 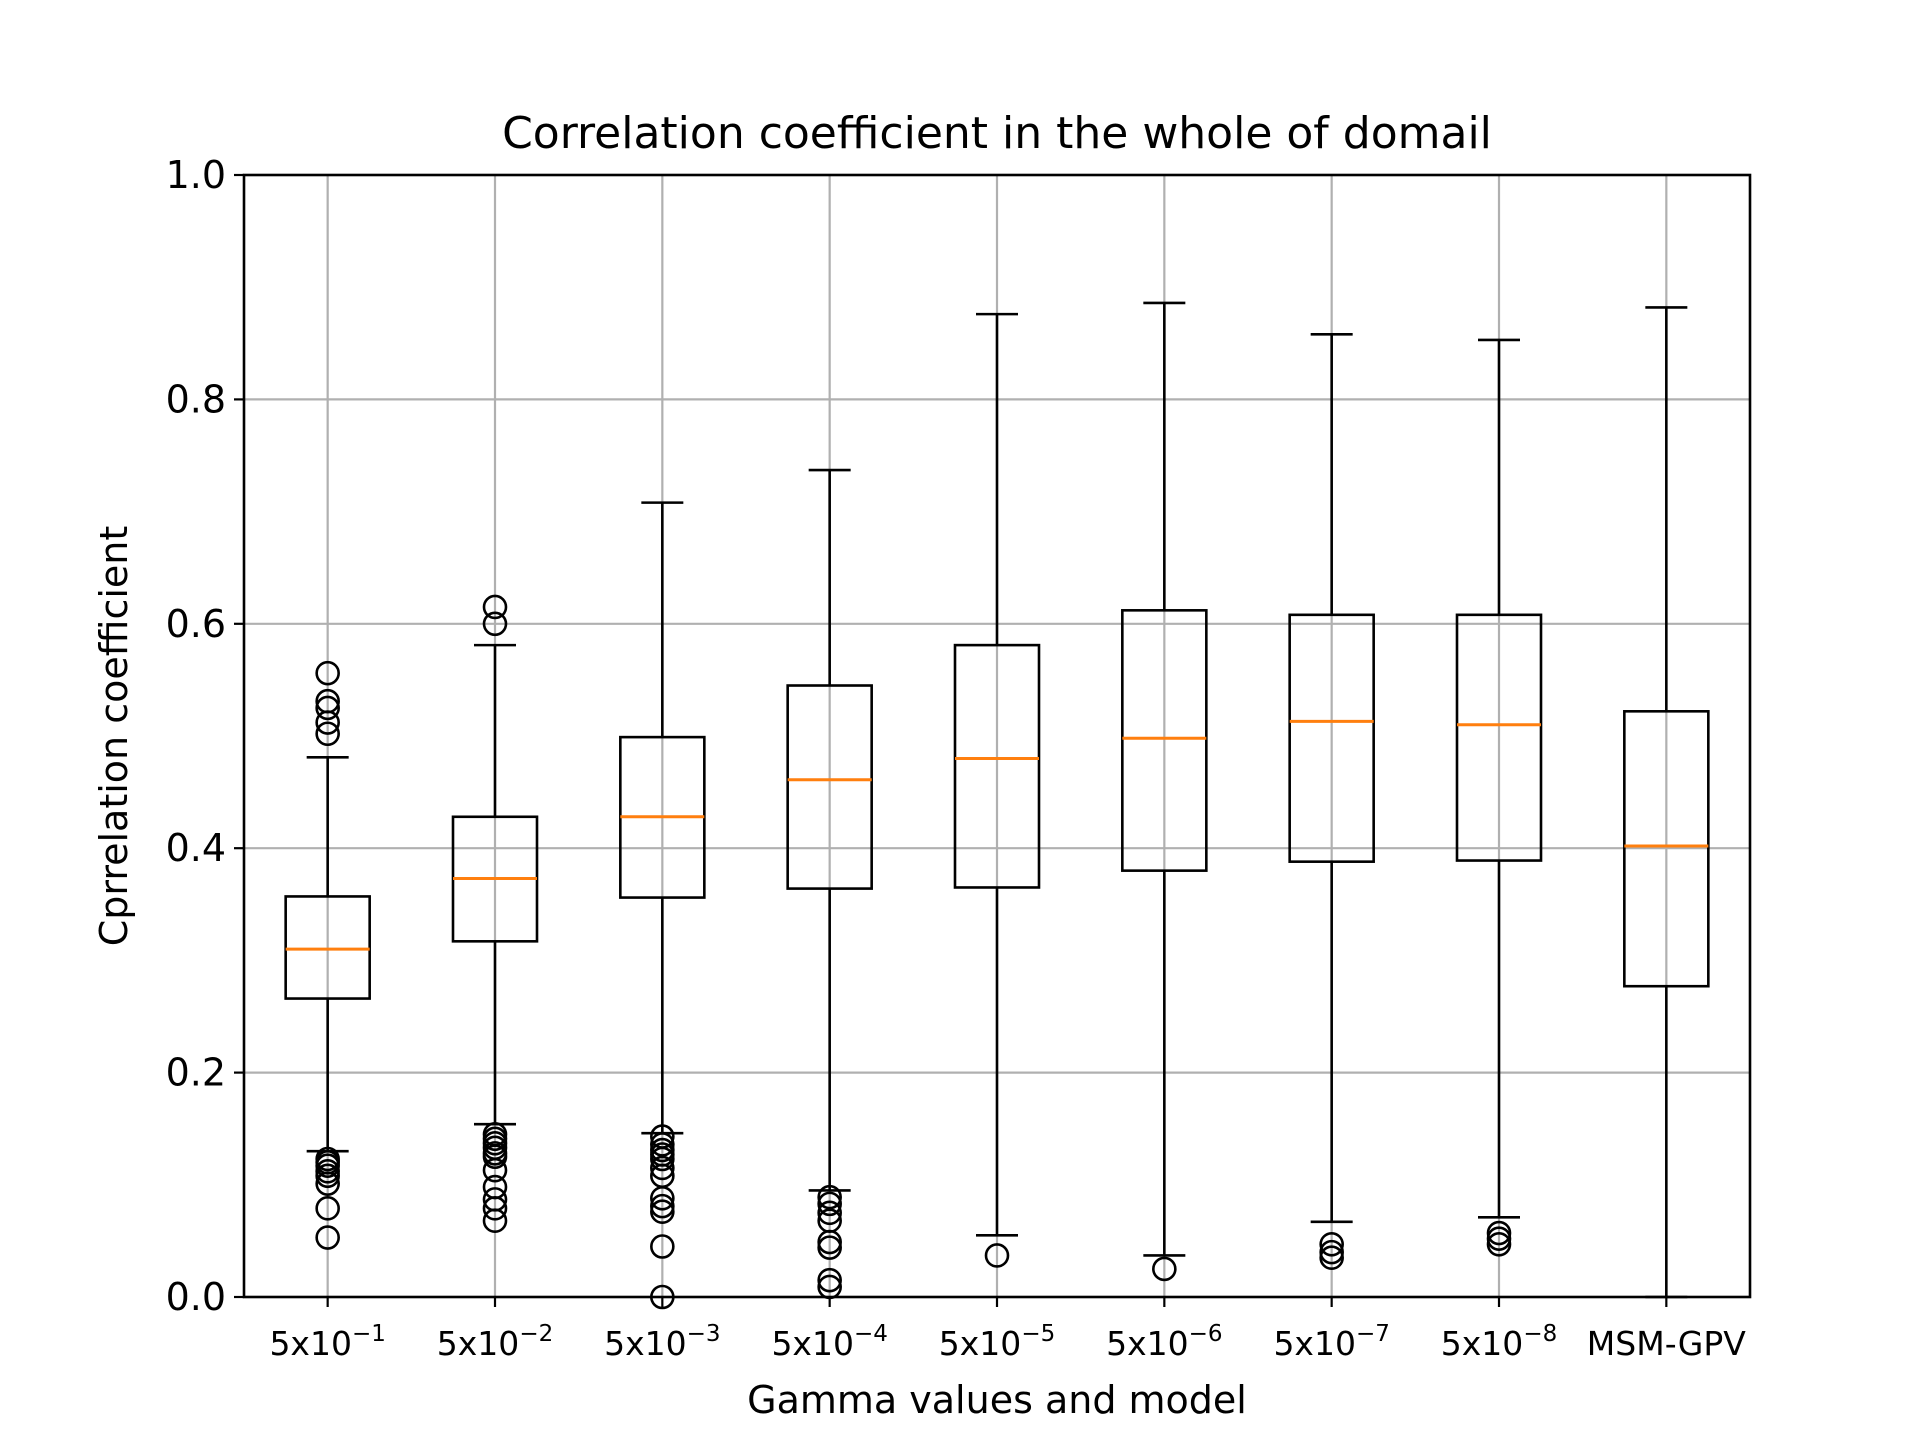 I want to click on x-tick-label: 5x10⁻⁸, so click(x=1499, y=1342).